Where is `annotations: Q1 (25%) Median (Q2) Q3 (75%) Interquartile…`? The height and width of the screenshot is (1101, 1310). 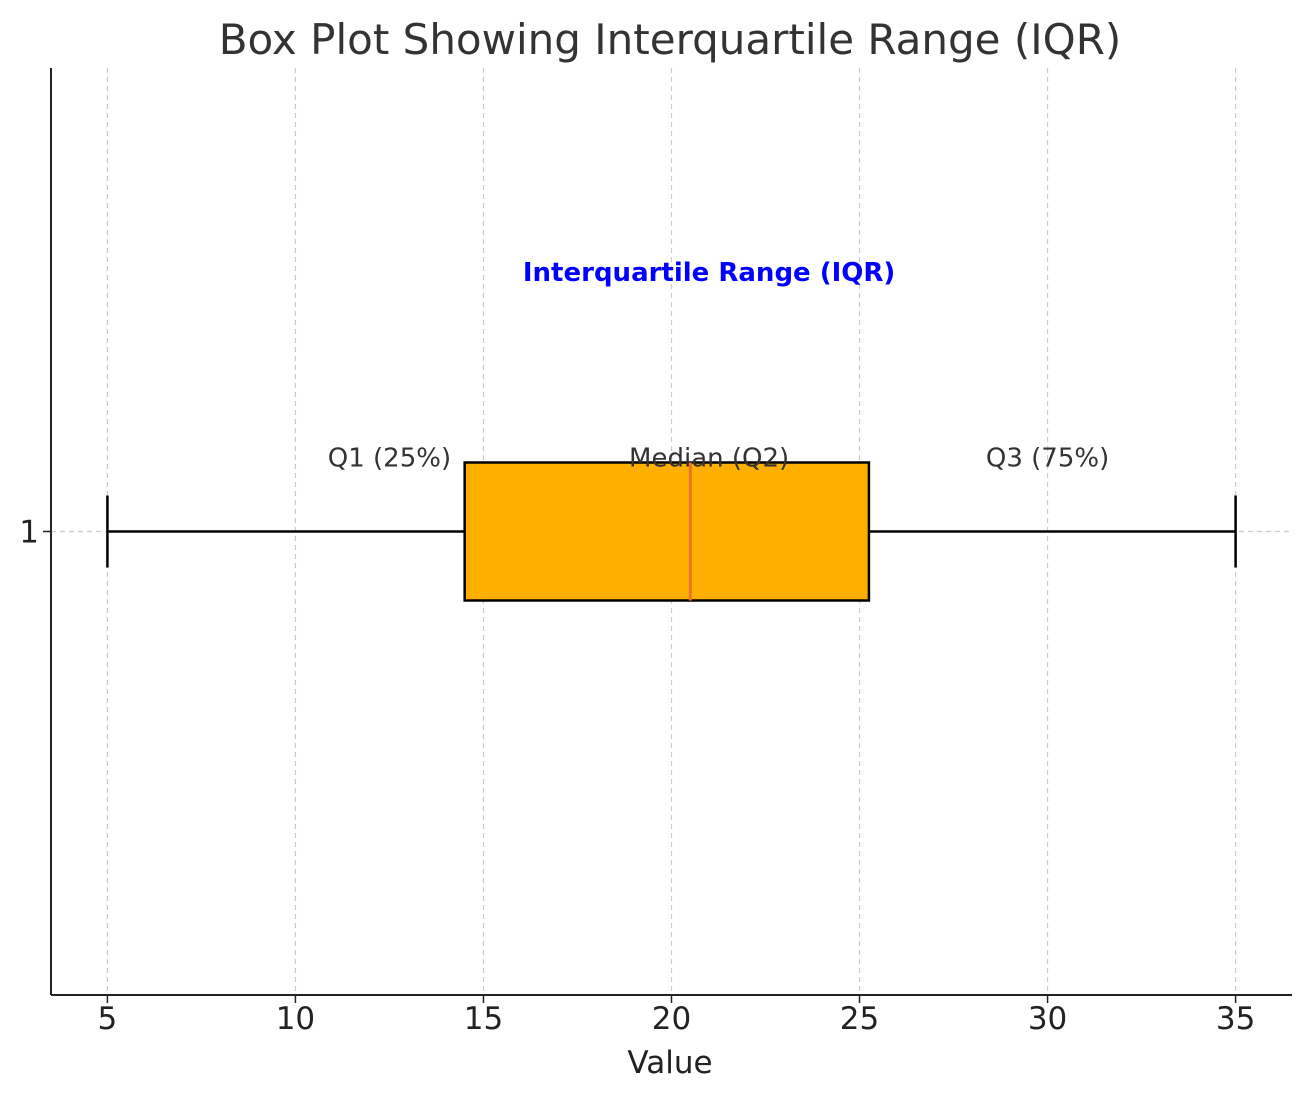
annotations: Q1 (25%) Median (Q2) Q3 (75%) Interquartile… is located at coordinates (718, 365).